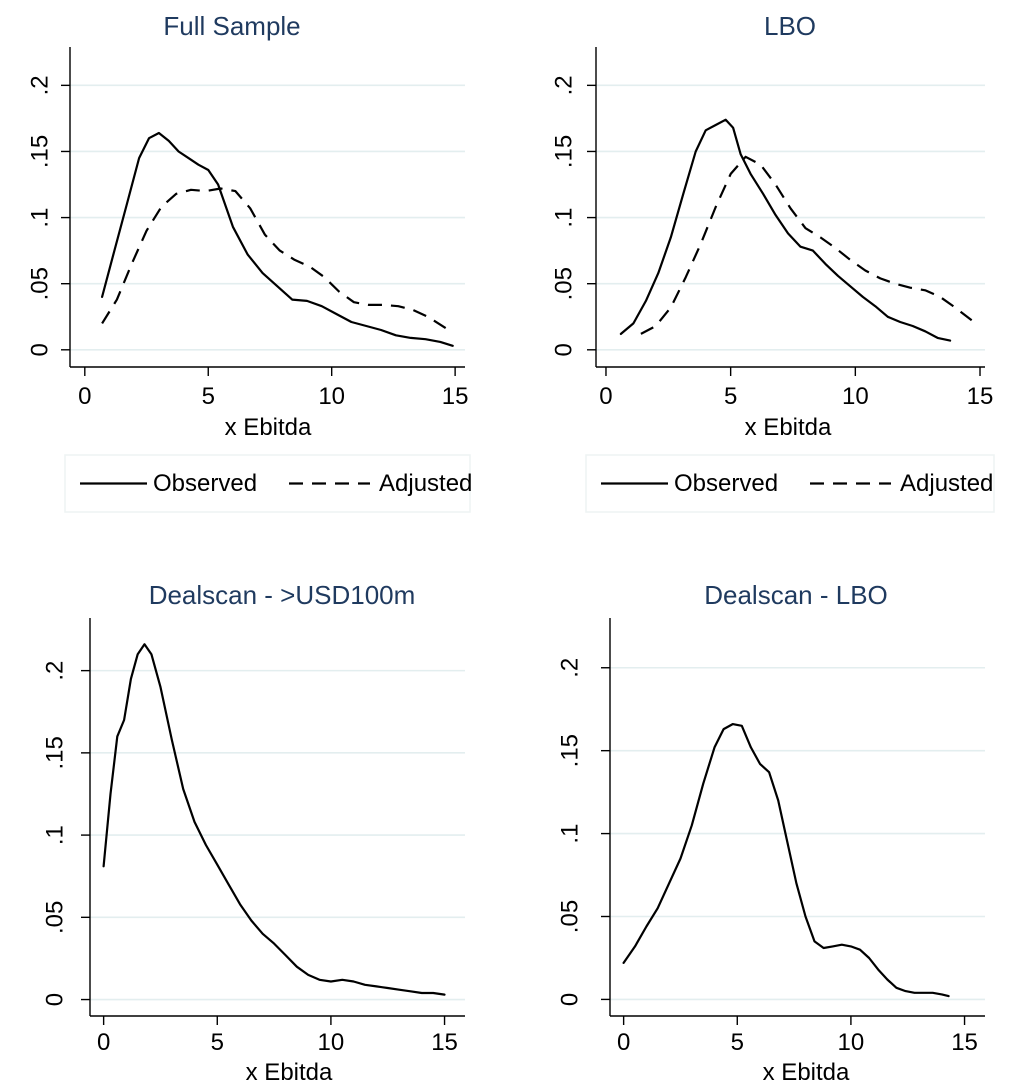 The width and height of the screenshot is (1014, 1084). What do you see at coordinates (796, 595) in the screenshot?
I see `chart-title: Dealscan - LBO` at bounding box center [796, 595].